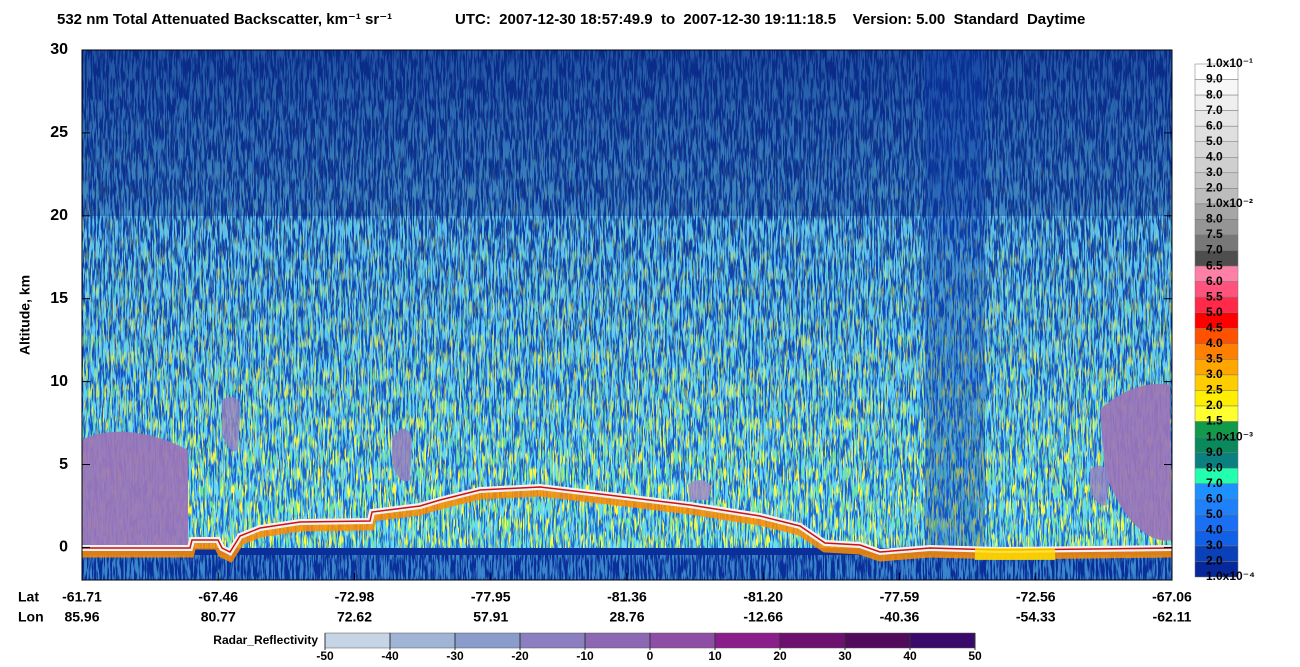  I want to click on colorbar-label: 6.5, so click(1214, 265).